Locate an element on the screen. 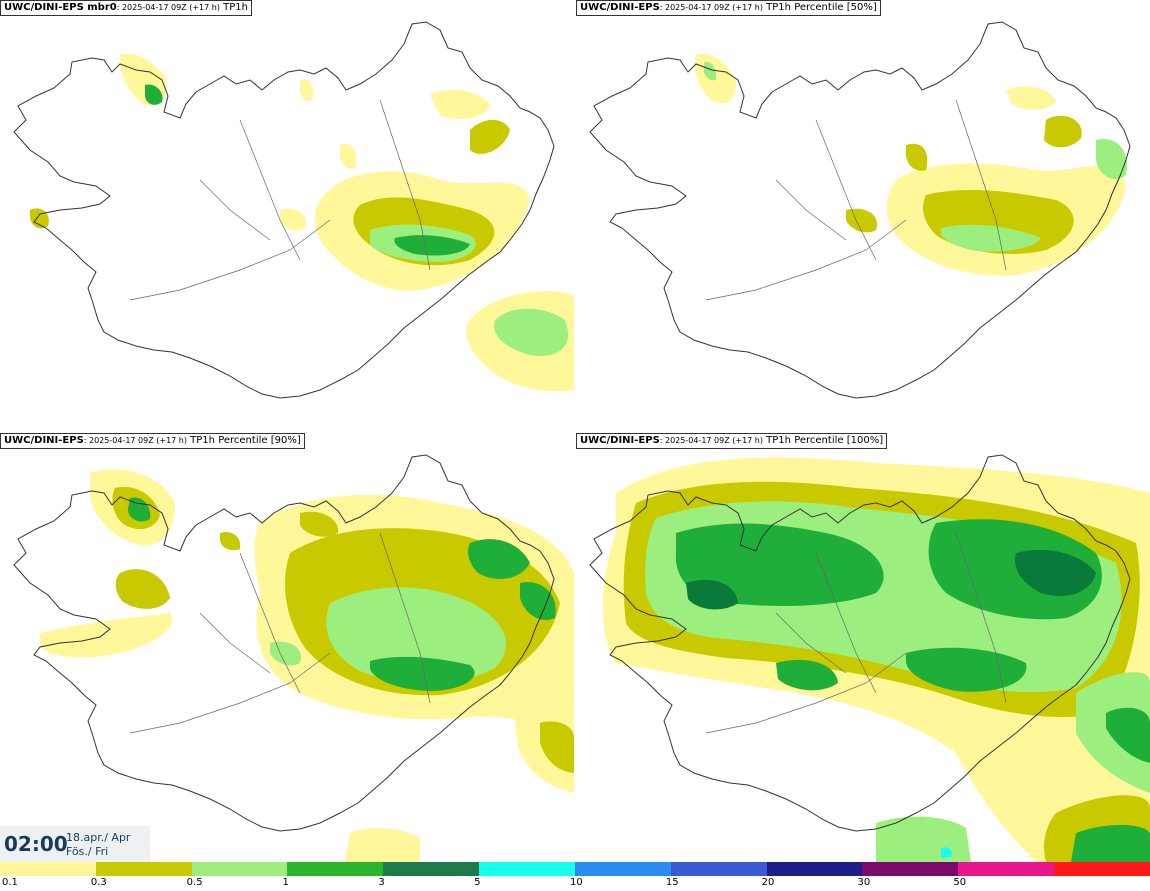  valid-time-box: 02:00 18.apr./ Apr Fös./ Fri is located at coordinates (75, 844).